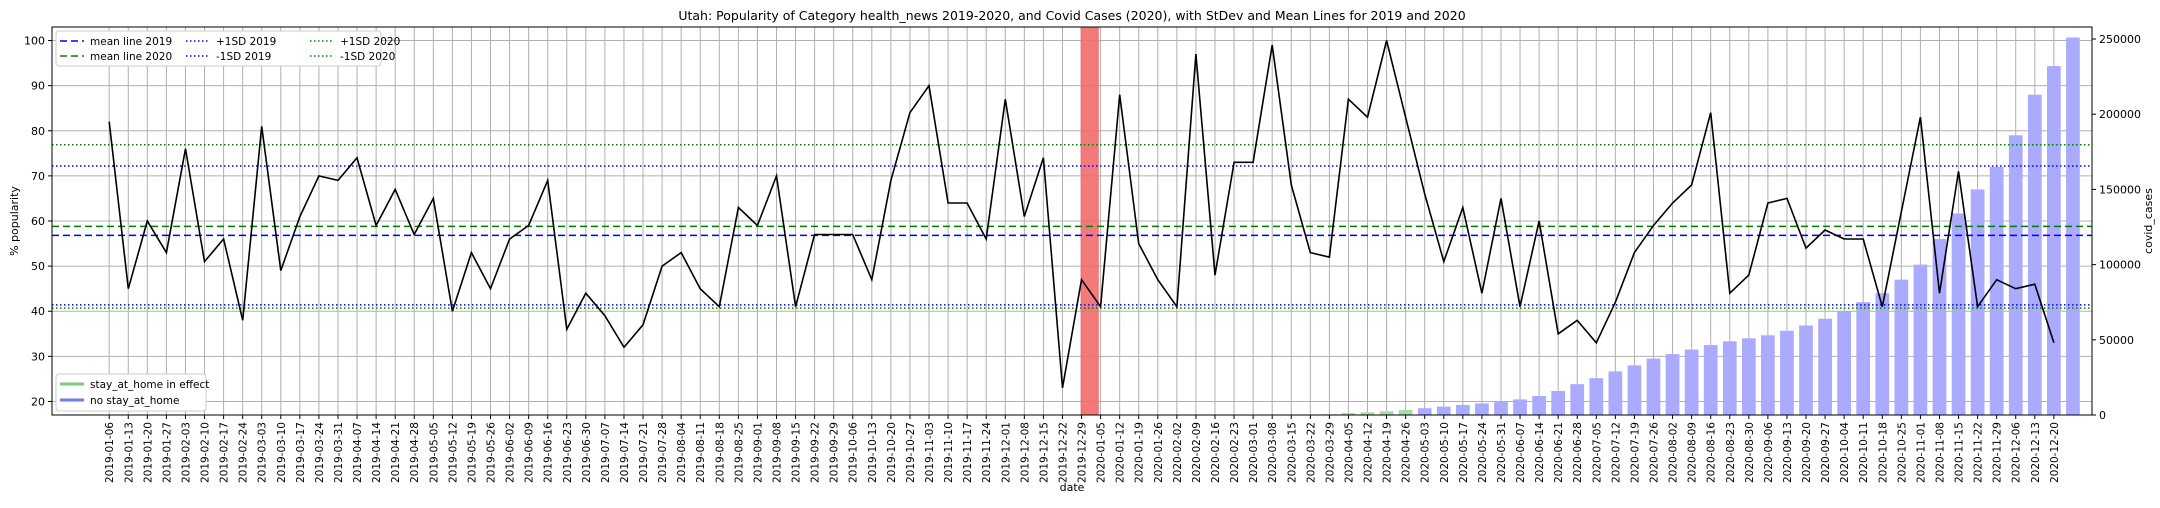 The width and height of the screenshot is (2160, 508). Describe the element at coordinates (134, 401) in the screenshot. I see `legend-bottom-label: no stay_at_home` at that location.